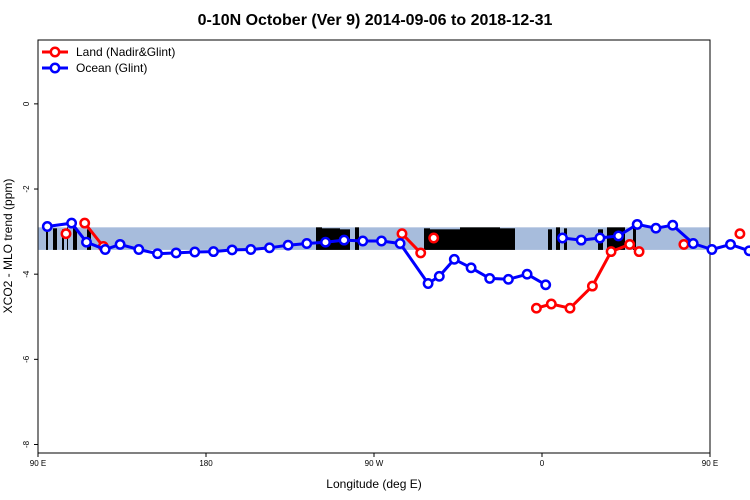 The height and width of the screenshot is (500, 750). I want to click on legend-land-label: Land (Nadir&Glint), so click(125, 52).